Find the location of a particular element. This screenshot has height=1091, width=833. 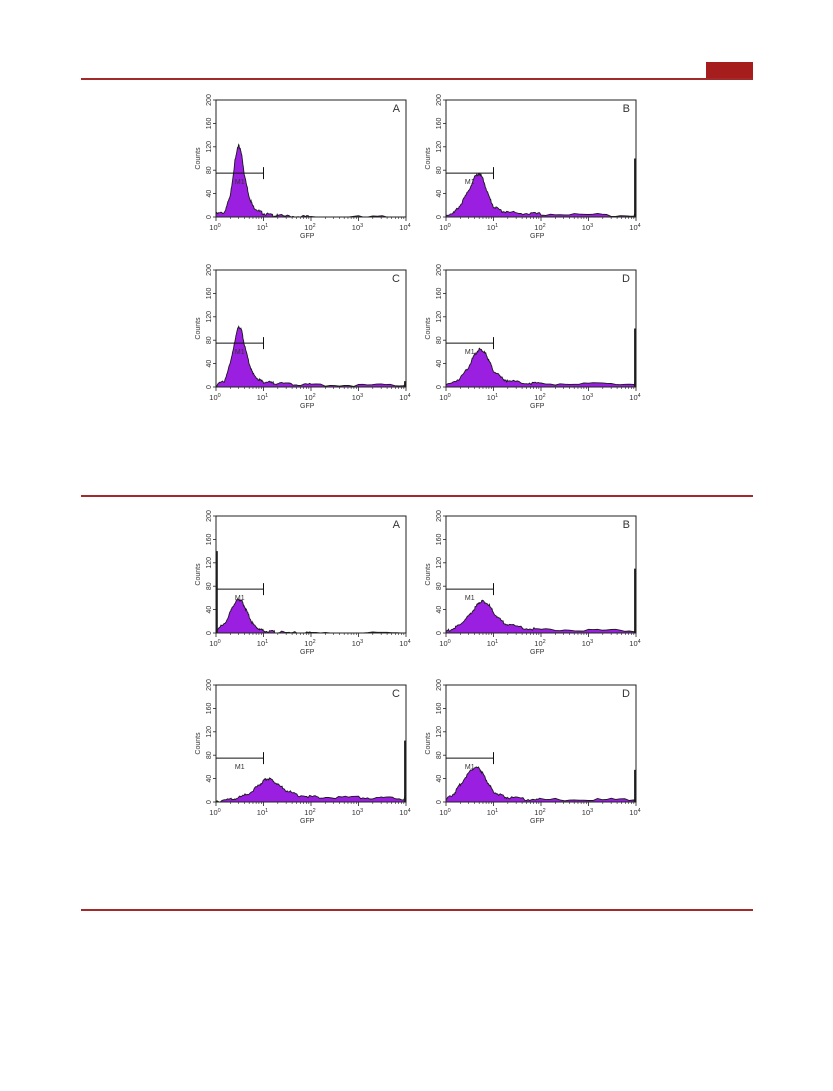

panel-label: D is located at coordinates (626, 279).